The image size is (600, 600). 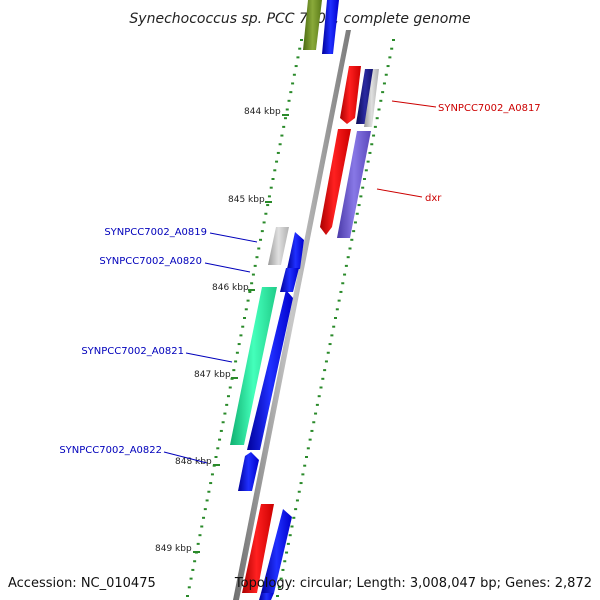 I want to click on gene-feature-a0817-red, so click(x=350, y=95).